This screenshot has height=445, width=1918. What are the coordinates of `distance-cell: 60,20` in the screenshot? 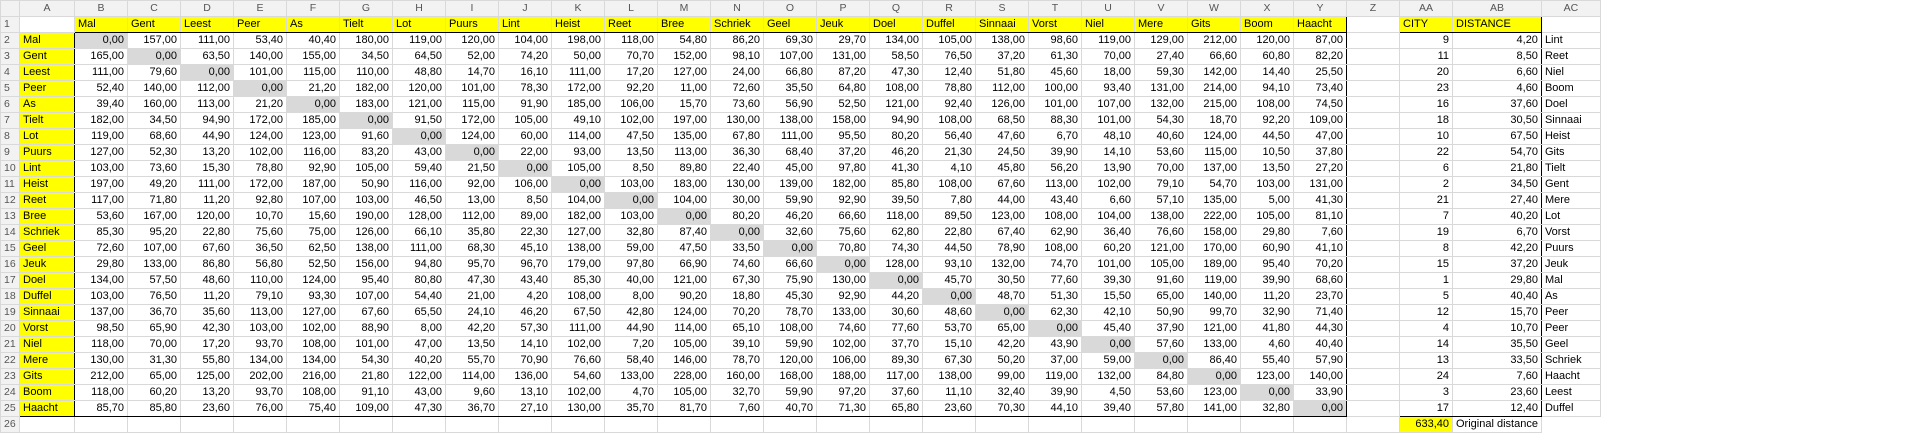 It's located at (1108, 248).